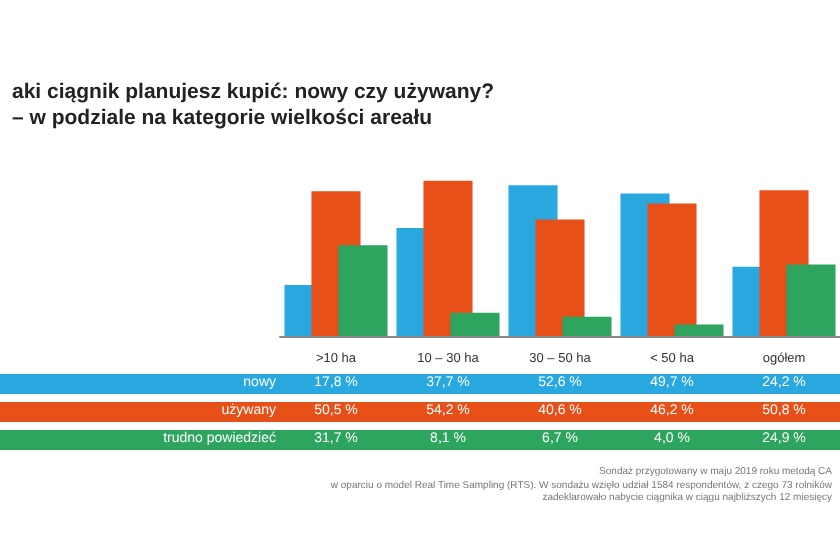 Image resolution: width=840 pixels, height=560 pixels. I want to click on chart-title: aki ciągnik planujesz kupić: nowy czy używany?, so click(253, 92).